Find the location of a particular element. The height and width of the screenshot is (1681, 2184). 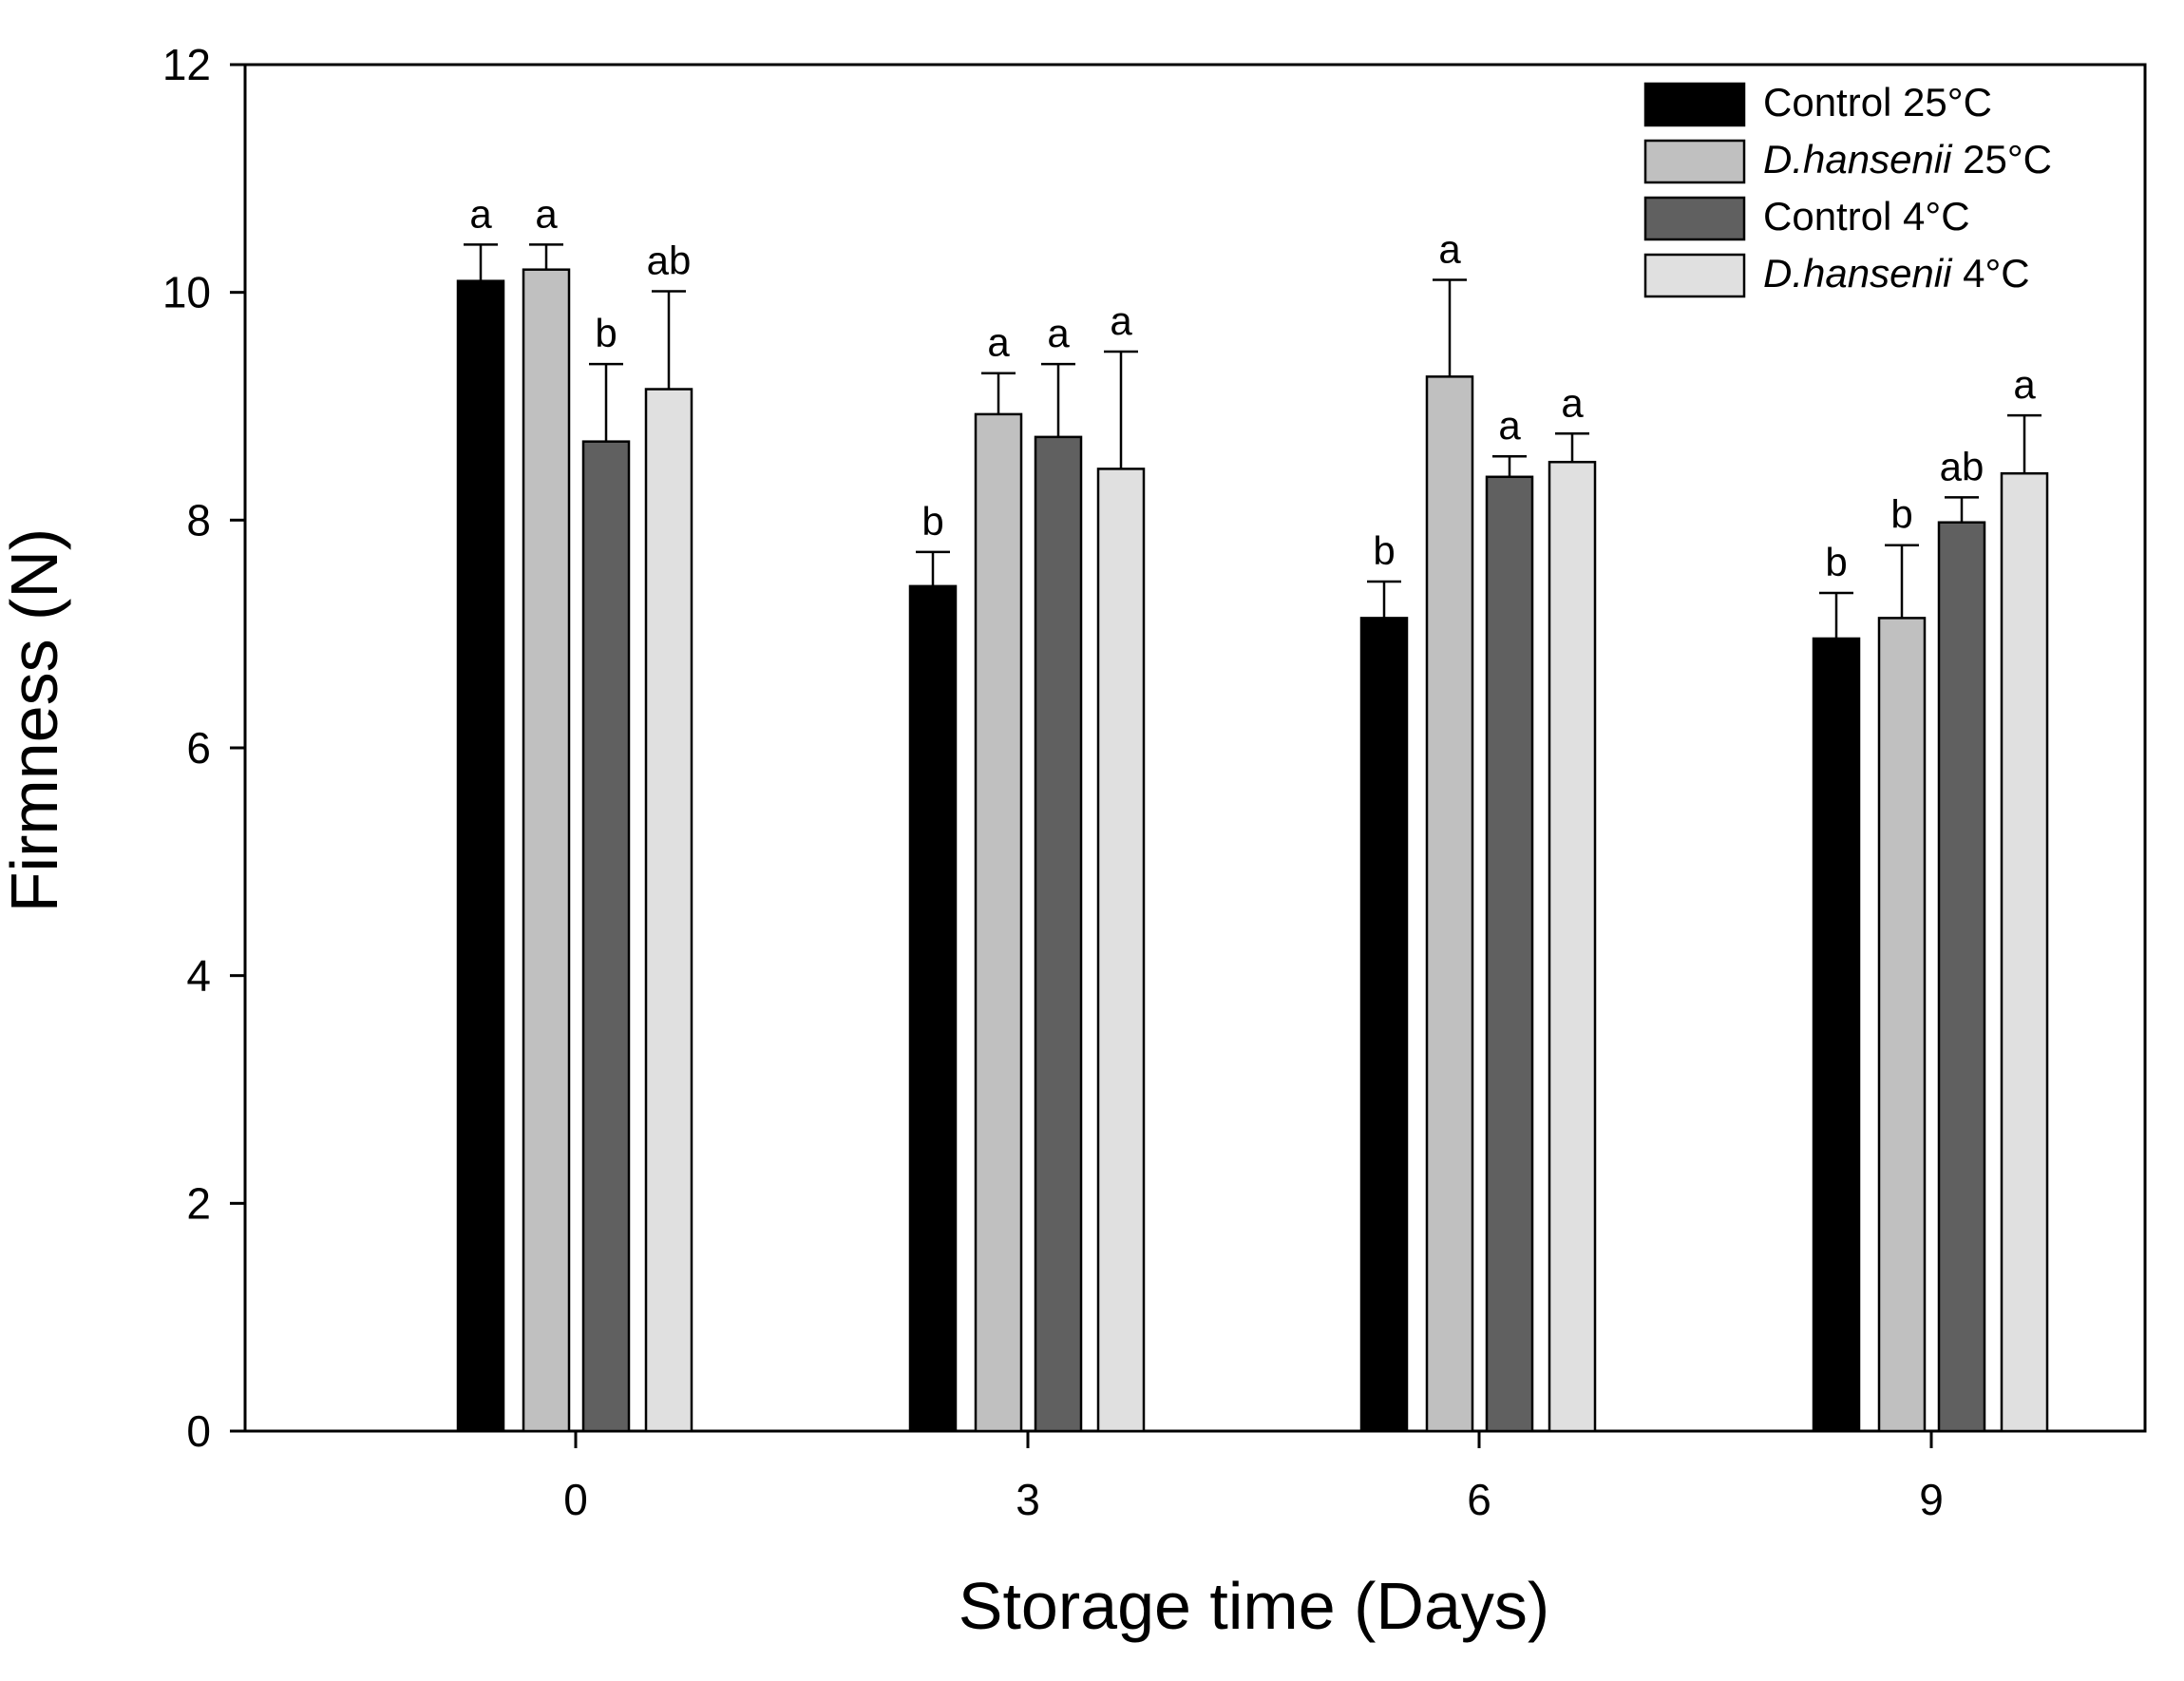

x-tick-label: 9 is located at coordinates (1931, 1499).